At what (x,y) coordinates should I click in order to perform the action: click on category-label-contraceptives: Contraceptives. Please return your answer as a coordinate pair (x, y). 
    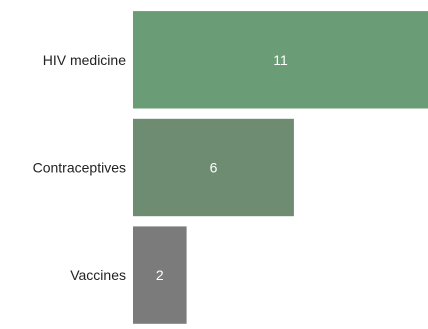
    Looking at the image, I should click on (79, 168).